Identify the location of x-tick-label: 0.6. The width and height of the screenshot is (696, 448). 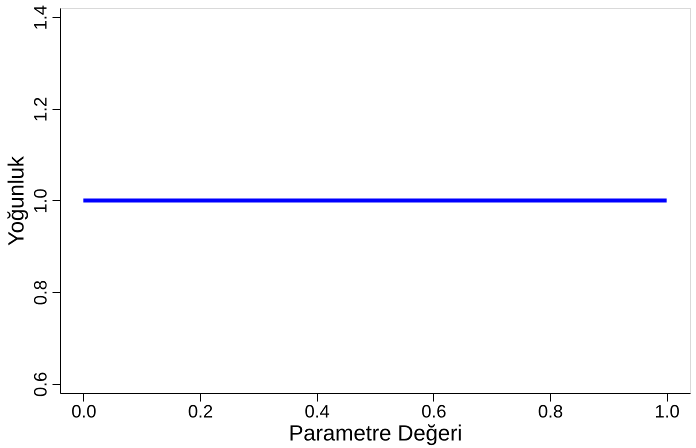
(433, 412).